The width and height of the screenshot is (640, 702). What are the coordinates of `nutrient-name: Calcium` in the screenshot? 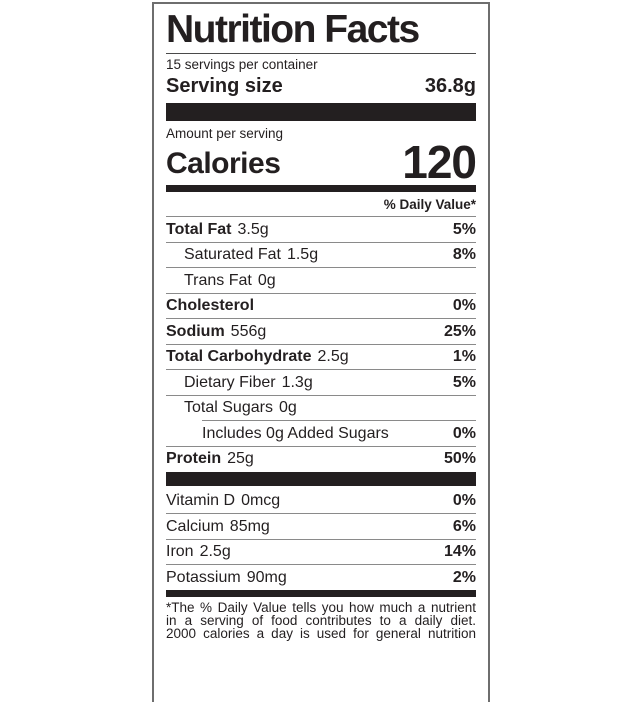 It's located at (195, 526).